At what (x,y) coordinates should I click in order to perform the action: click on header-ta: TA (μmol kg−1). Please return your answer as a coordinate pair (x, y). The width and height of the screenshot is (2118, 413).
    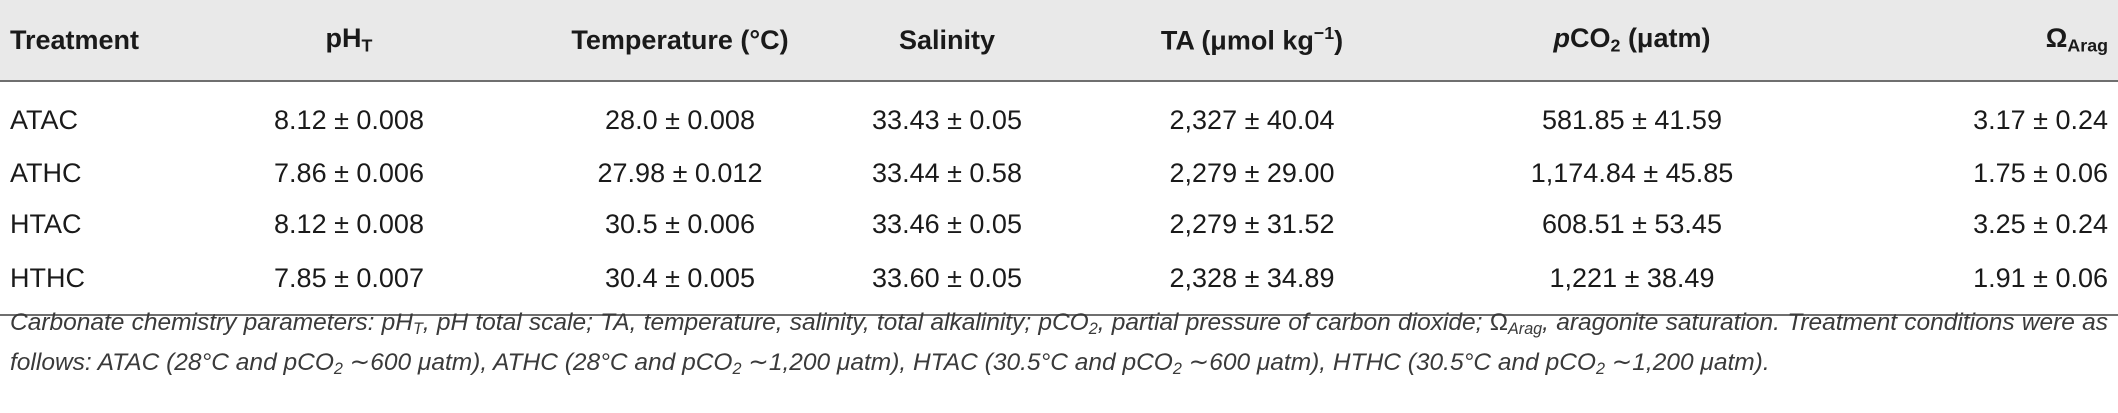
    Looking at the image, I should click on (1252, 41).